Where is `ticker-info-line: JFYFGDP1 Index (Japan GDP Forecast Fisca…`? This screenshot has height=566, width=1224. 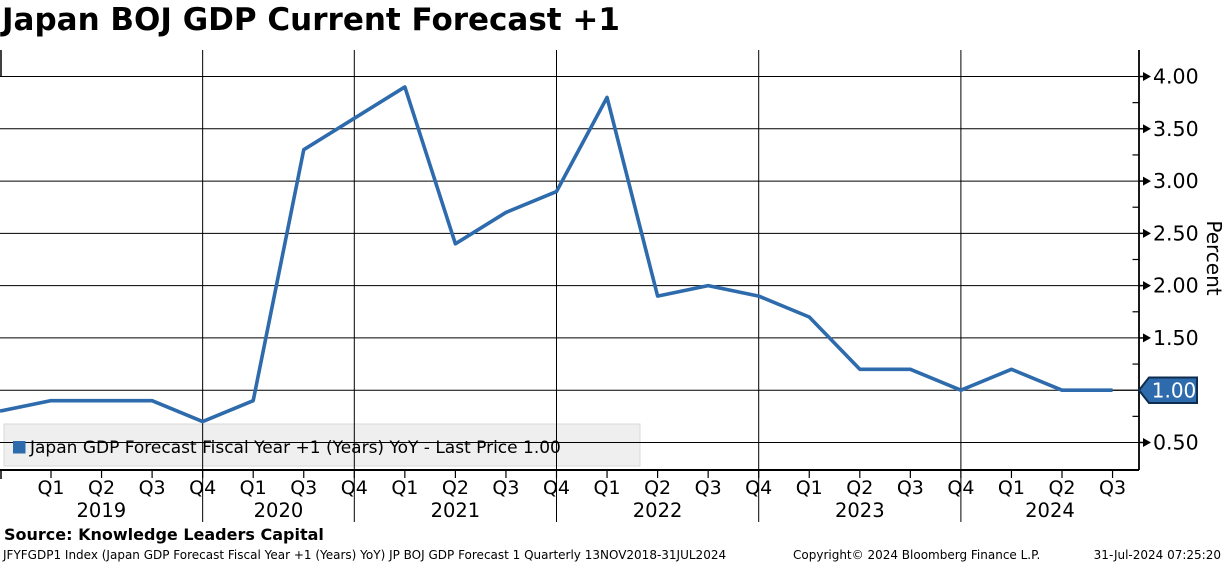 ticker-info-line: JFYFGDP1 Index (Japan GDP Forecast Fisca… is located at coordinates (365, 555).